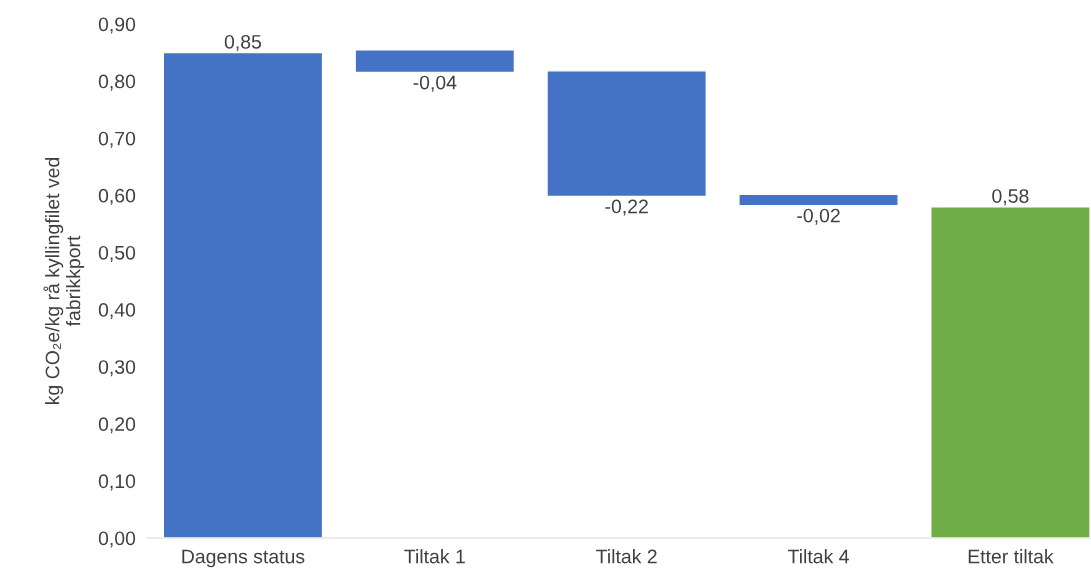  I want to click on x-tick-label: Tiltak 1, so click(434, 556).